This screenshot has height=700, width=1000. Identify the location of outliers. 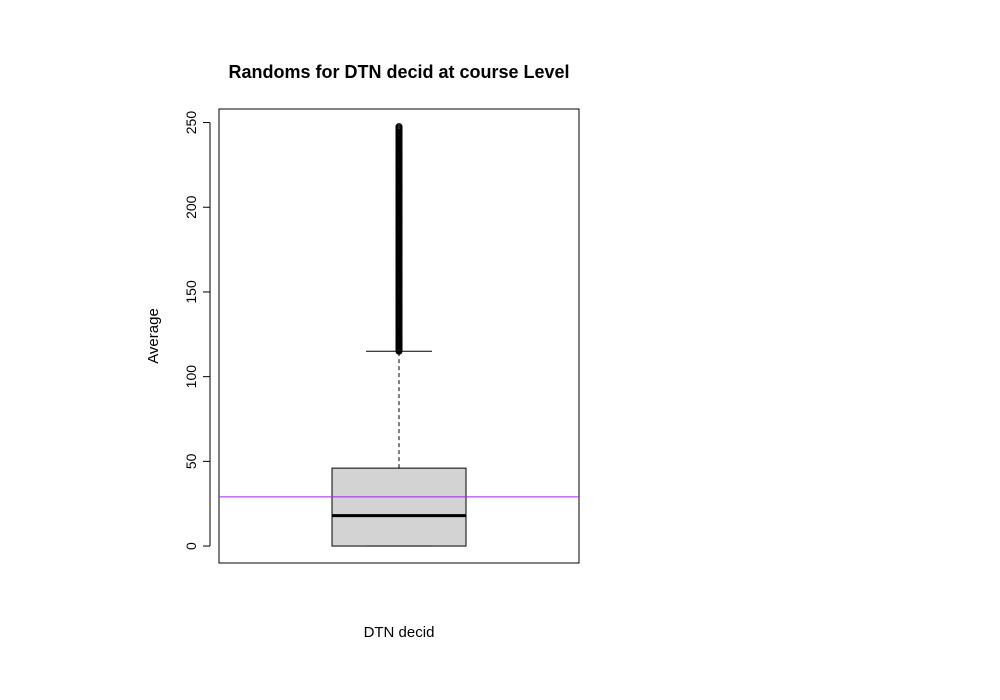
(399, 239).